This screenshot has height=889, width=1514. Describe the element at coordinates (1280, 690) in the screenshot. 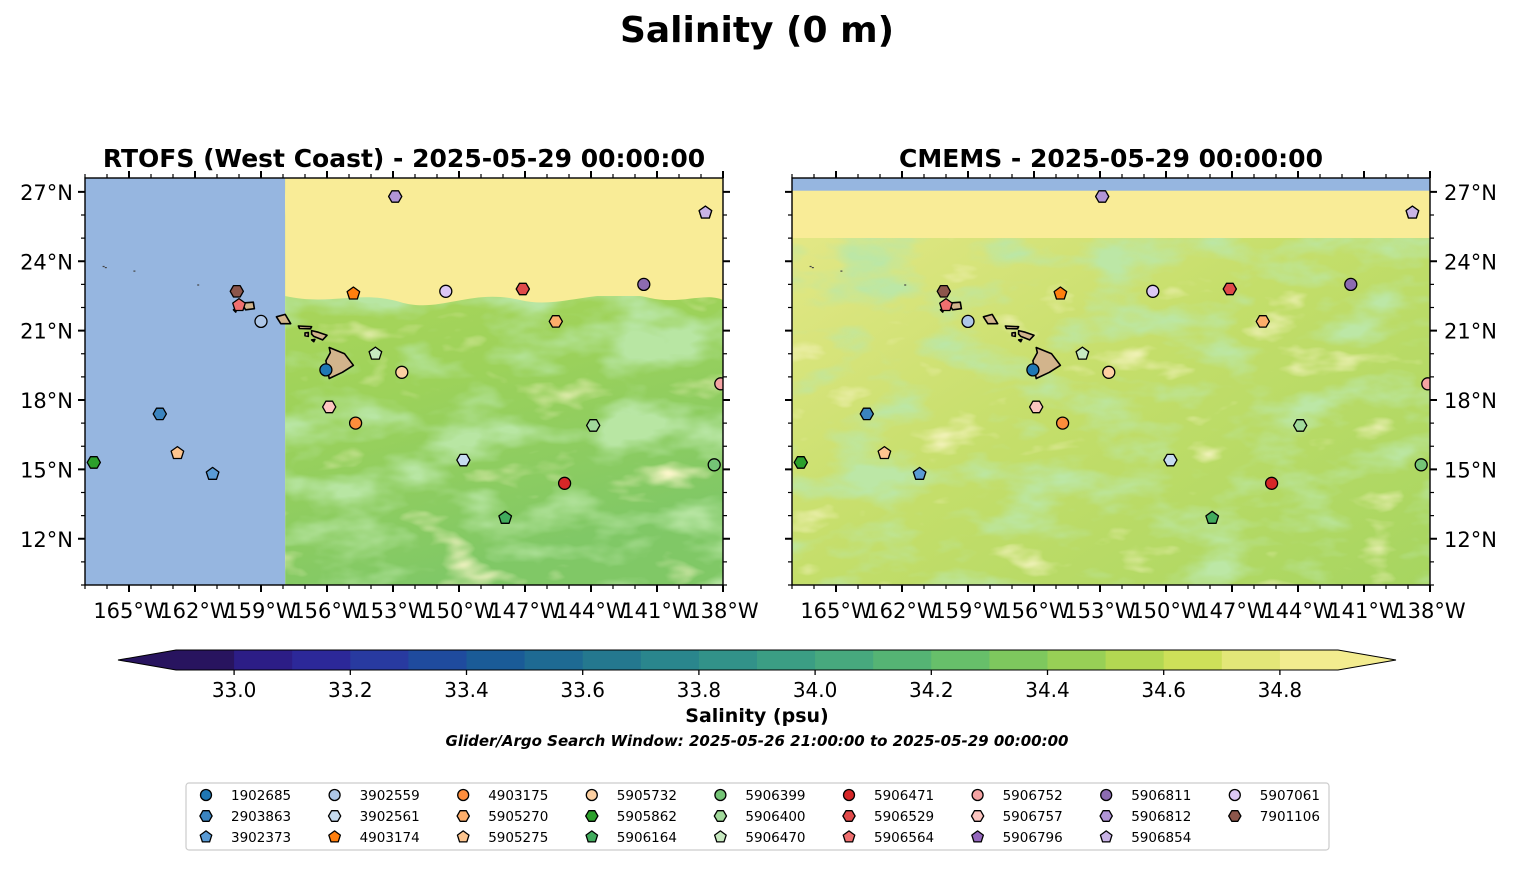

I see `colorbar-tick-label: 34.8` at that location.